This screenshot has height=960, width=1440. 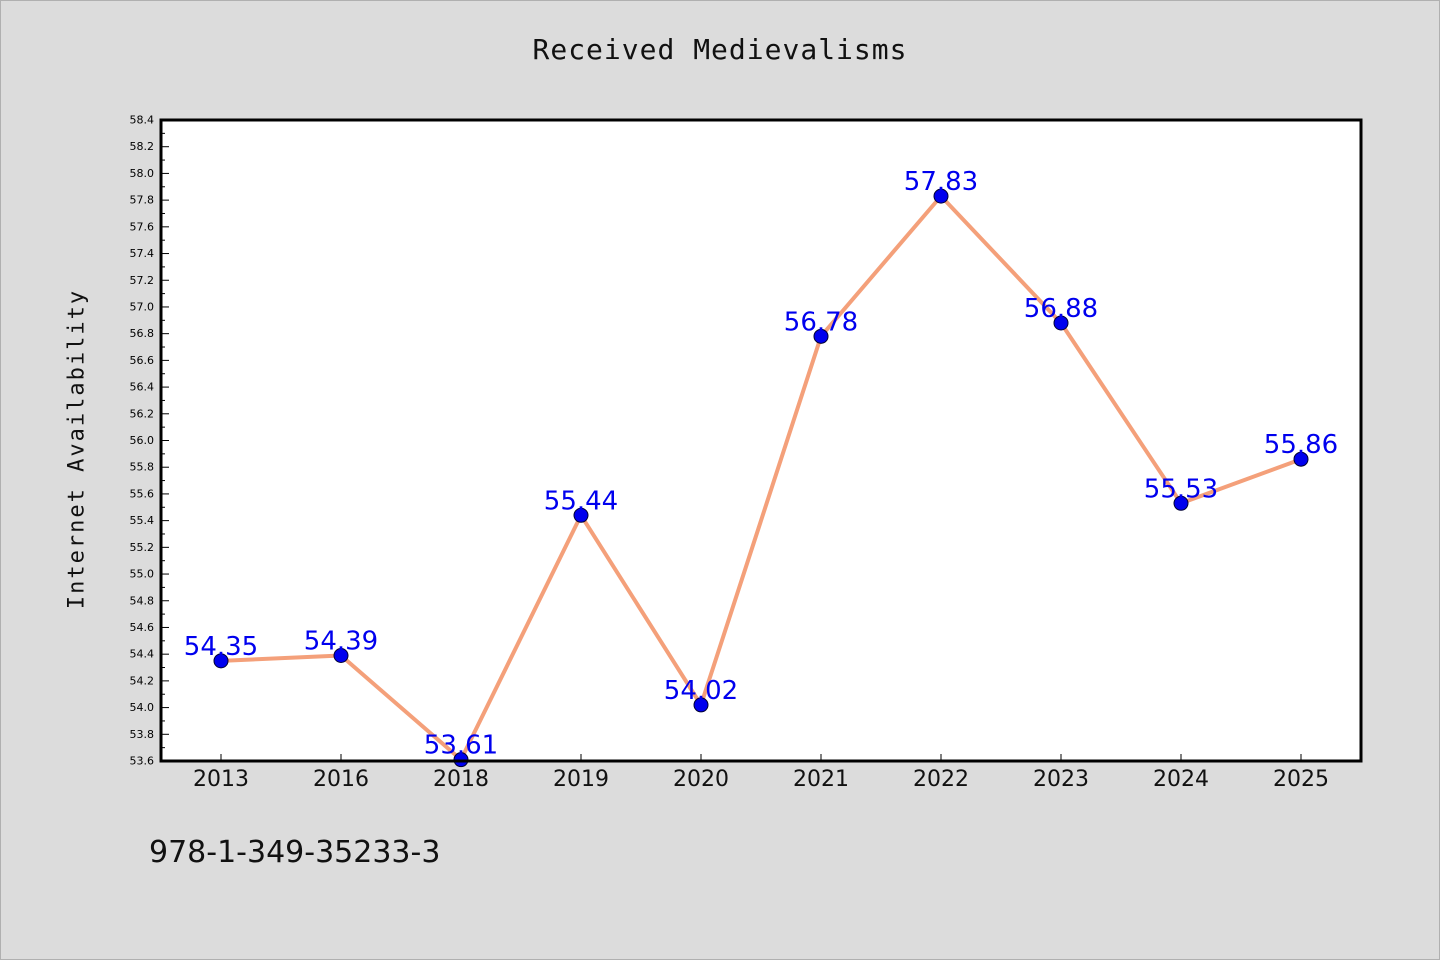 What do you see at coordinates (701, 779) in the screenshot?
I see `x-tick-label: 2020` at bounding box center [701, 779].